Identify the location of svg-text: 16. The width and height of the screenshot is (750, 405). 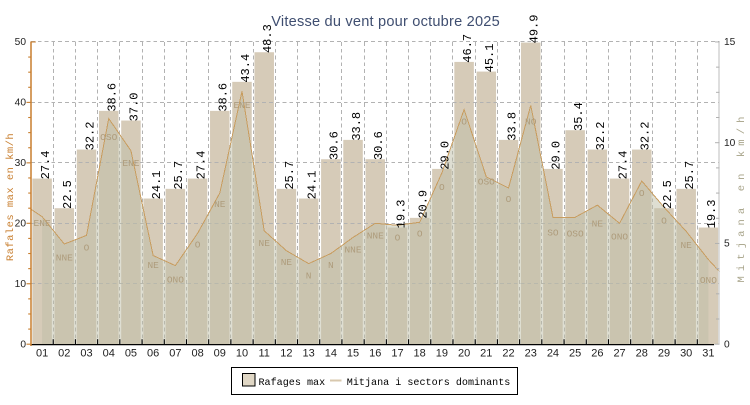
(375, 354).